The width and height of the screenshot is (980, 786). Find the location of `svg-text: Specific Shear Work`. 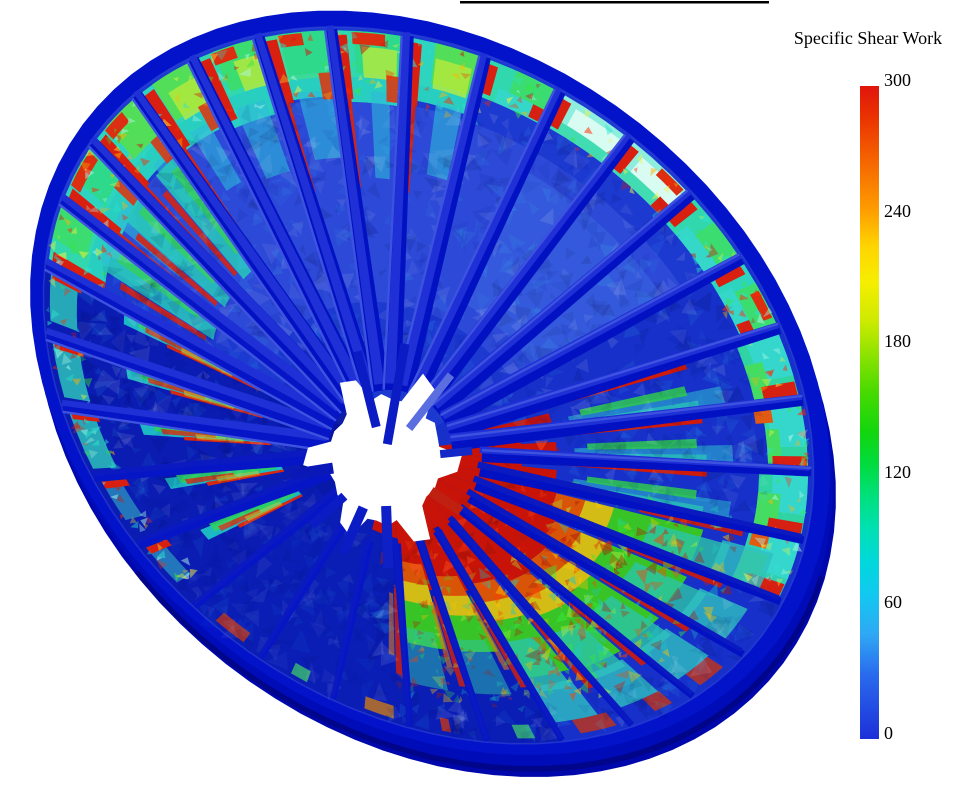

svg-text: Specific Shear Work is located at coordinates (868, 38).